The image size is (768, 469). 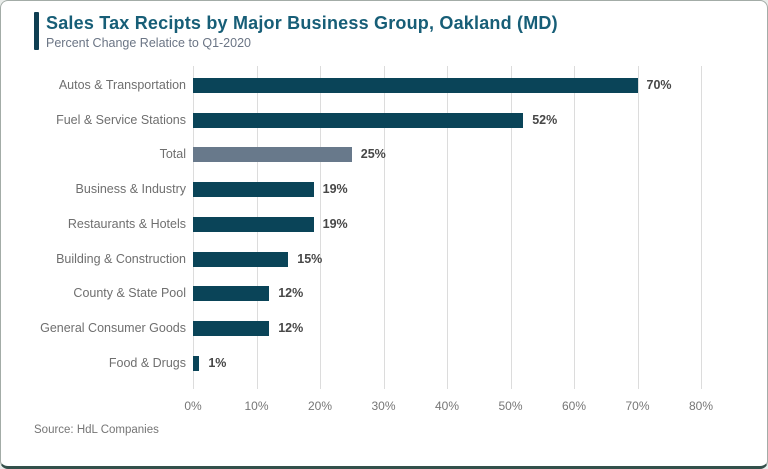 I want to click on category-label: Restaurants & Hotels, so click(x=126, y=223).